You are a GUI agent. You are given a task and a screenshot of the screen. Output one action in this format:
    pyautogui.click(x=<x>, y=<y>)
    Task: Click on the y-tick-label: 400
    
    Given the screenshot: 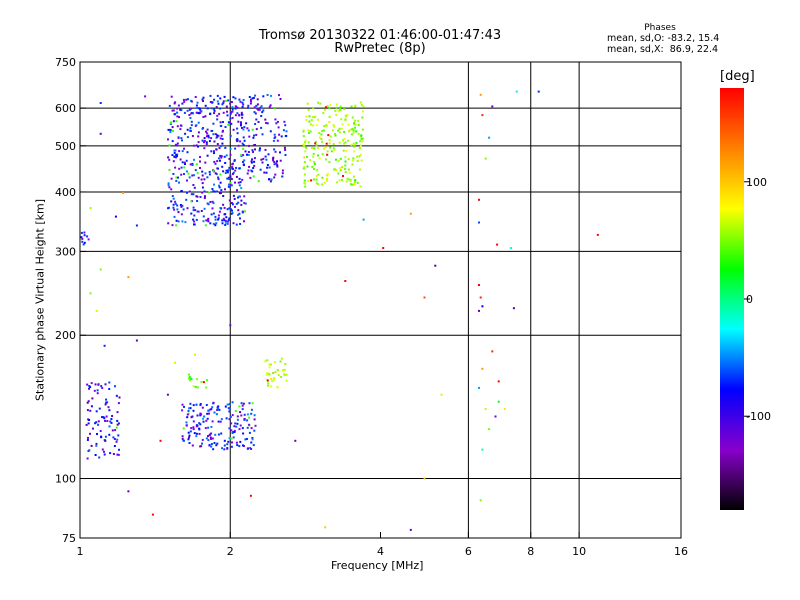 What is the action you would take?
    pyautogui.click(x=65, y=192)
    